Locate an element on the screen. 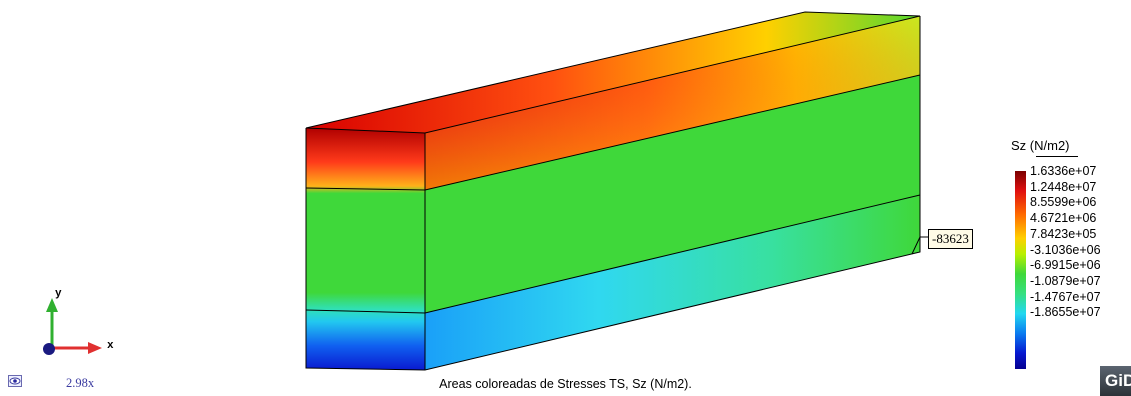 Image resolution: width=1131 pixels, height=396 pixels. legend-value: -3.1036e+06 is located at coordinates (1065, 249).